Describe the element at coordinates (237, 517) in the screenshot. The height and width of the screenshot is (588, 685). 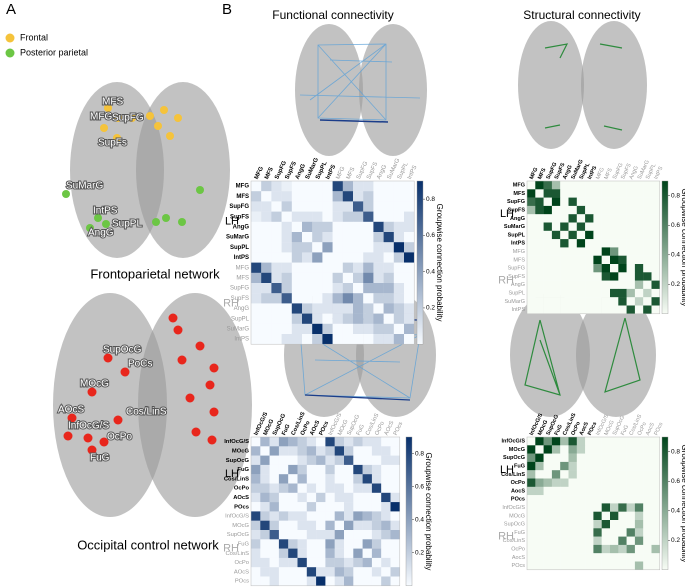
I see `row-label: InfOcG/S` at that location.